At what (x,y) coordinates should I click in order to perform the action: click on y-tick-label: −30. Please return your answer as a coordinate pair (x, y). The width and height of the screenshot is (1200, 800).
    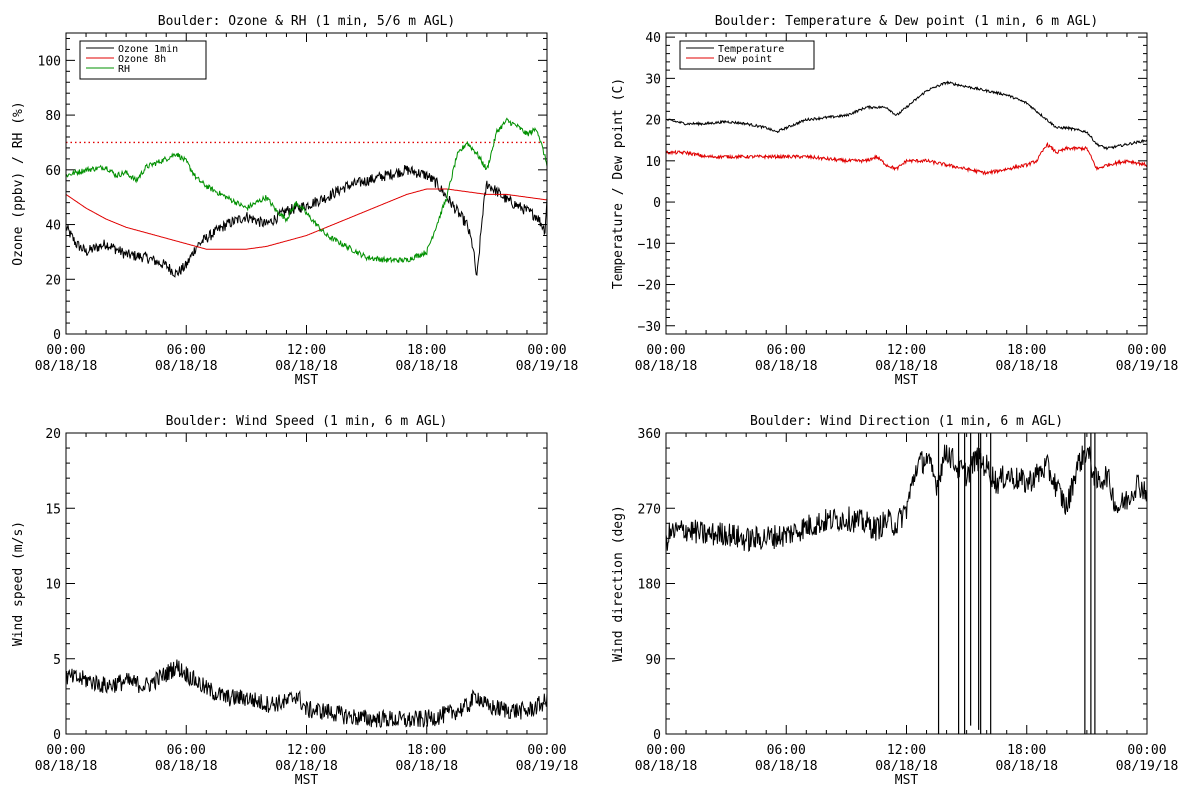
    Looking at the image, I should click on (649, 327).